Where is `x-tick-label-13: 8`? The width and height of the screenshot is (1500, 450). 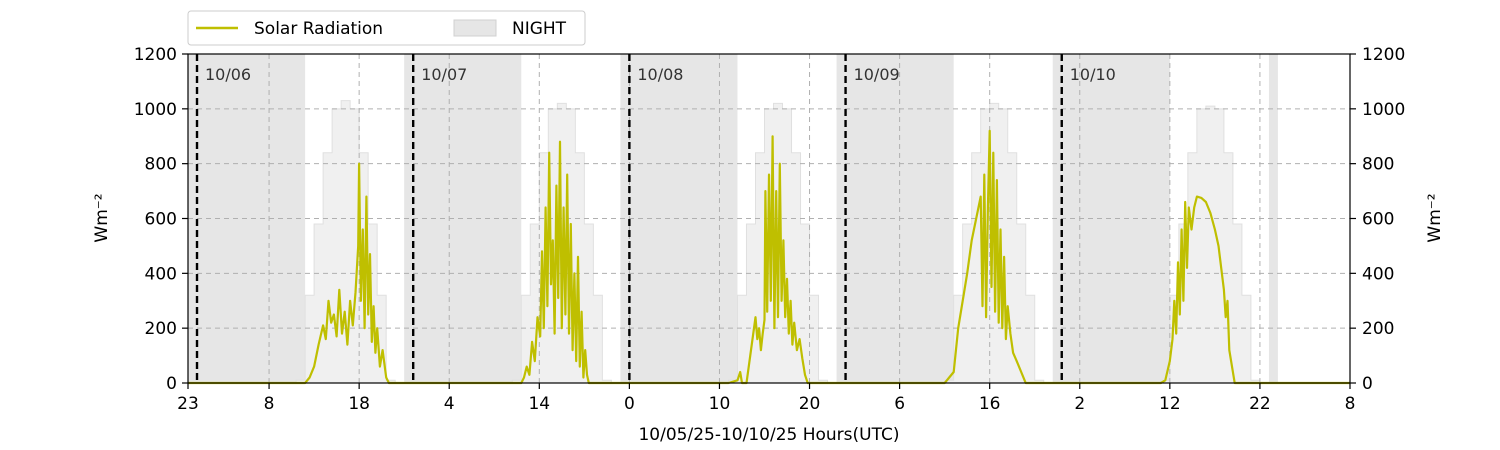 x-tick-label-13: 8 is located at coordinates (1350, 404).